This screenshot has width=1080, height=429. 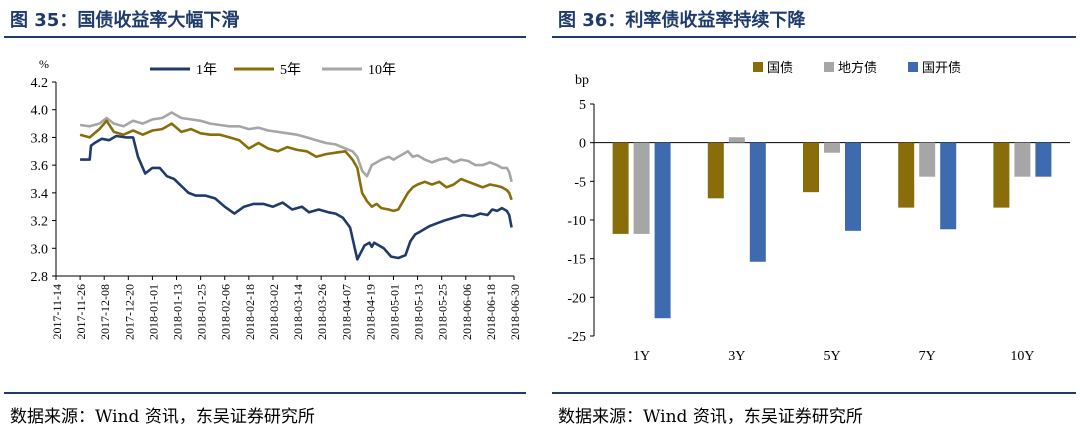 I want to click on bar-7Y-国开债, so click(x=948, y=186).